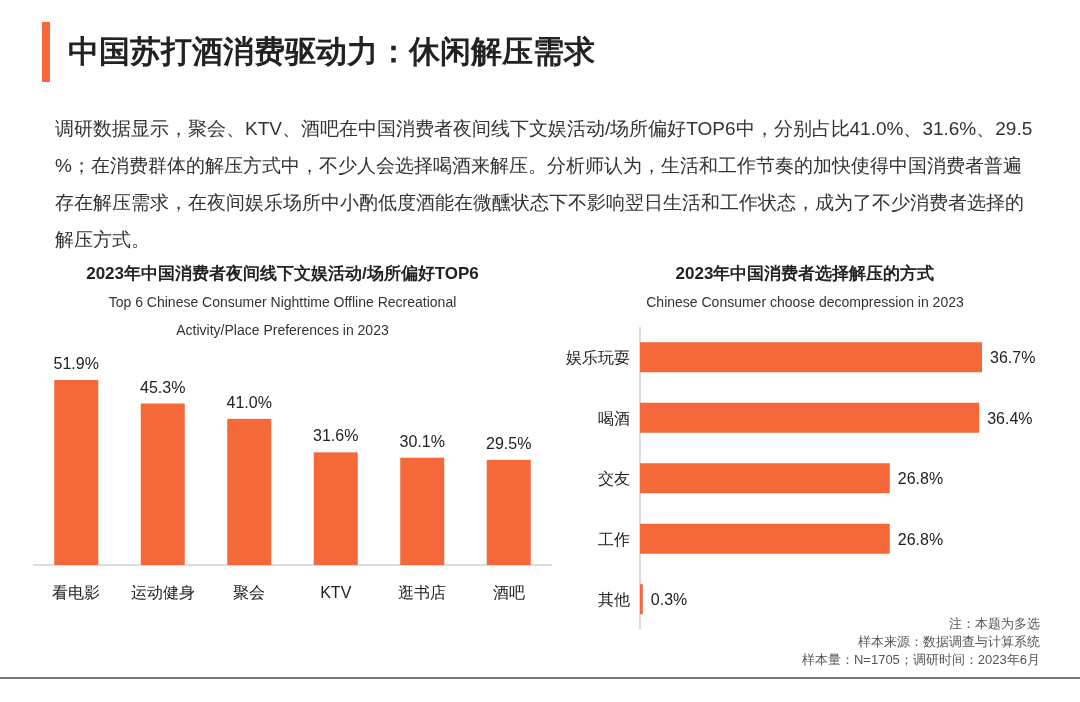 Image resolution: width=1080 pixels, height=702 pixels. What do you see at coordinates (162, 592) in the screenshot?
I see `x-tick-label: 运动健身` at bounding box center [162, 592].